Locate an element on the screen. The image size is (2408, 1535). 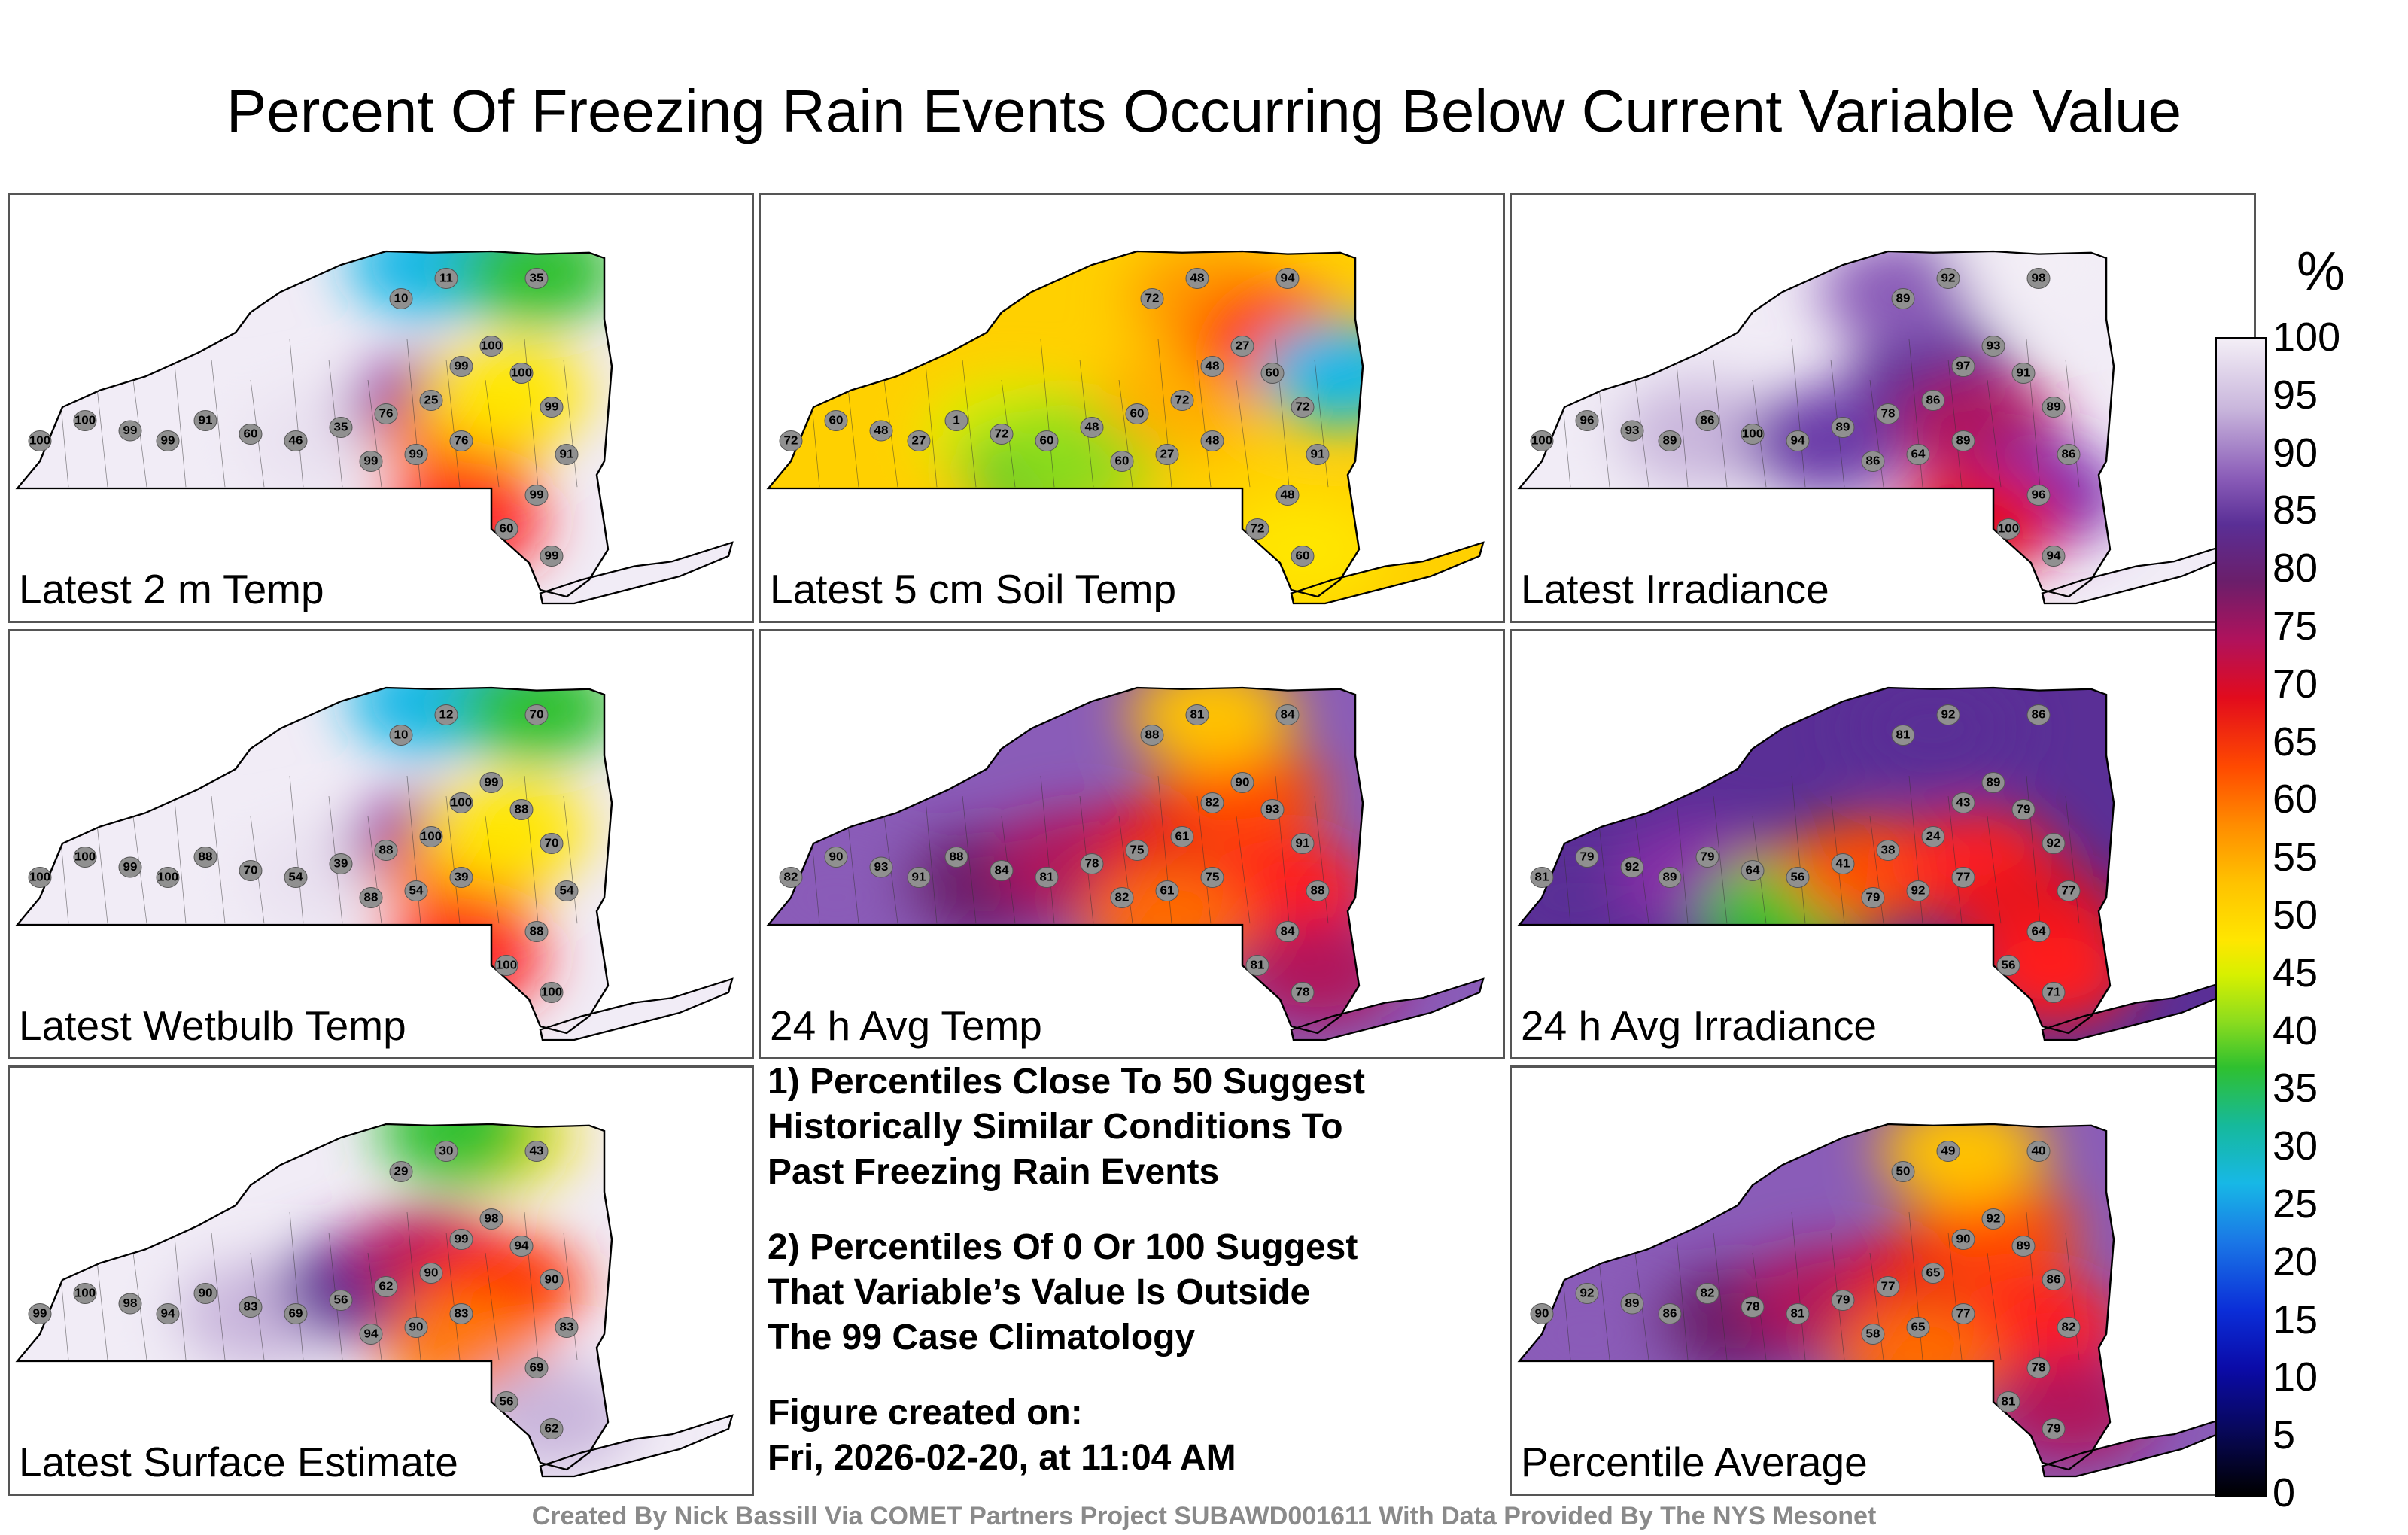
station-value: 98 is located at coordinates (130, 1303).